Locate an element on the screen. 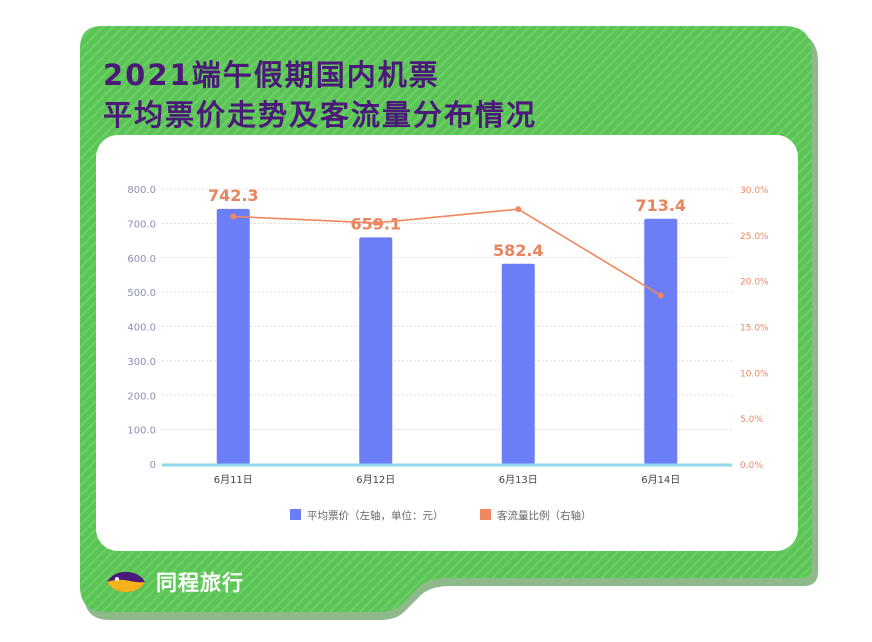  line-path is located at coordinates (447, 252).